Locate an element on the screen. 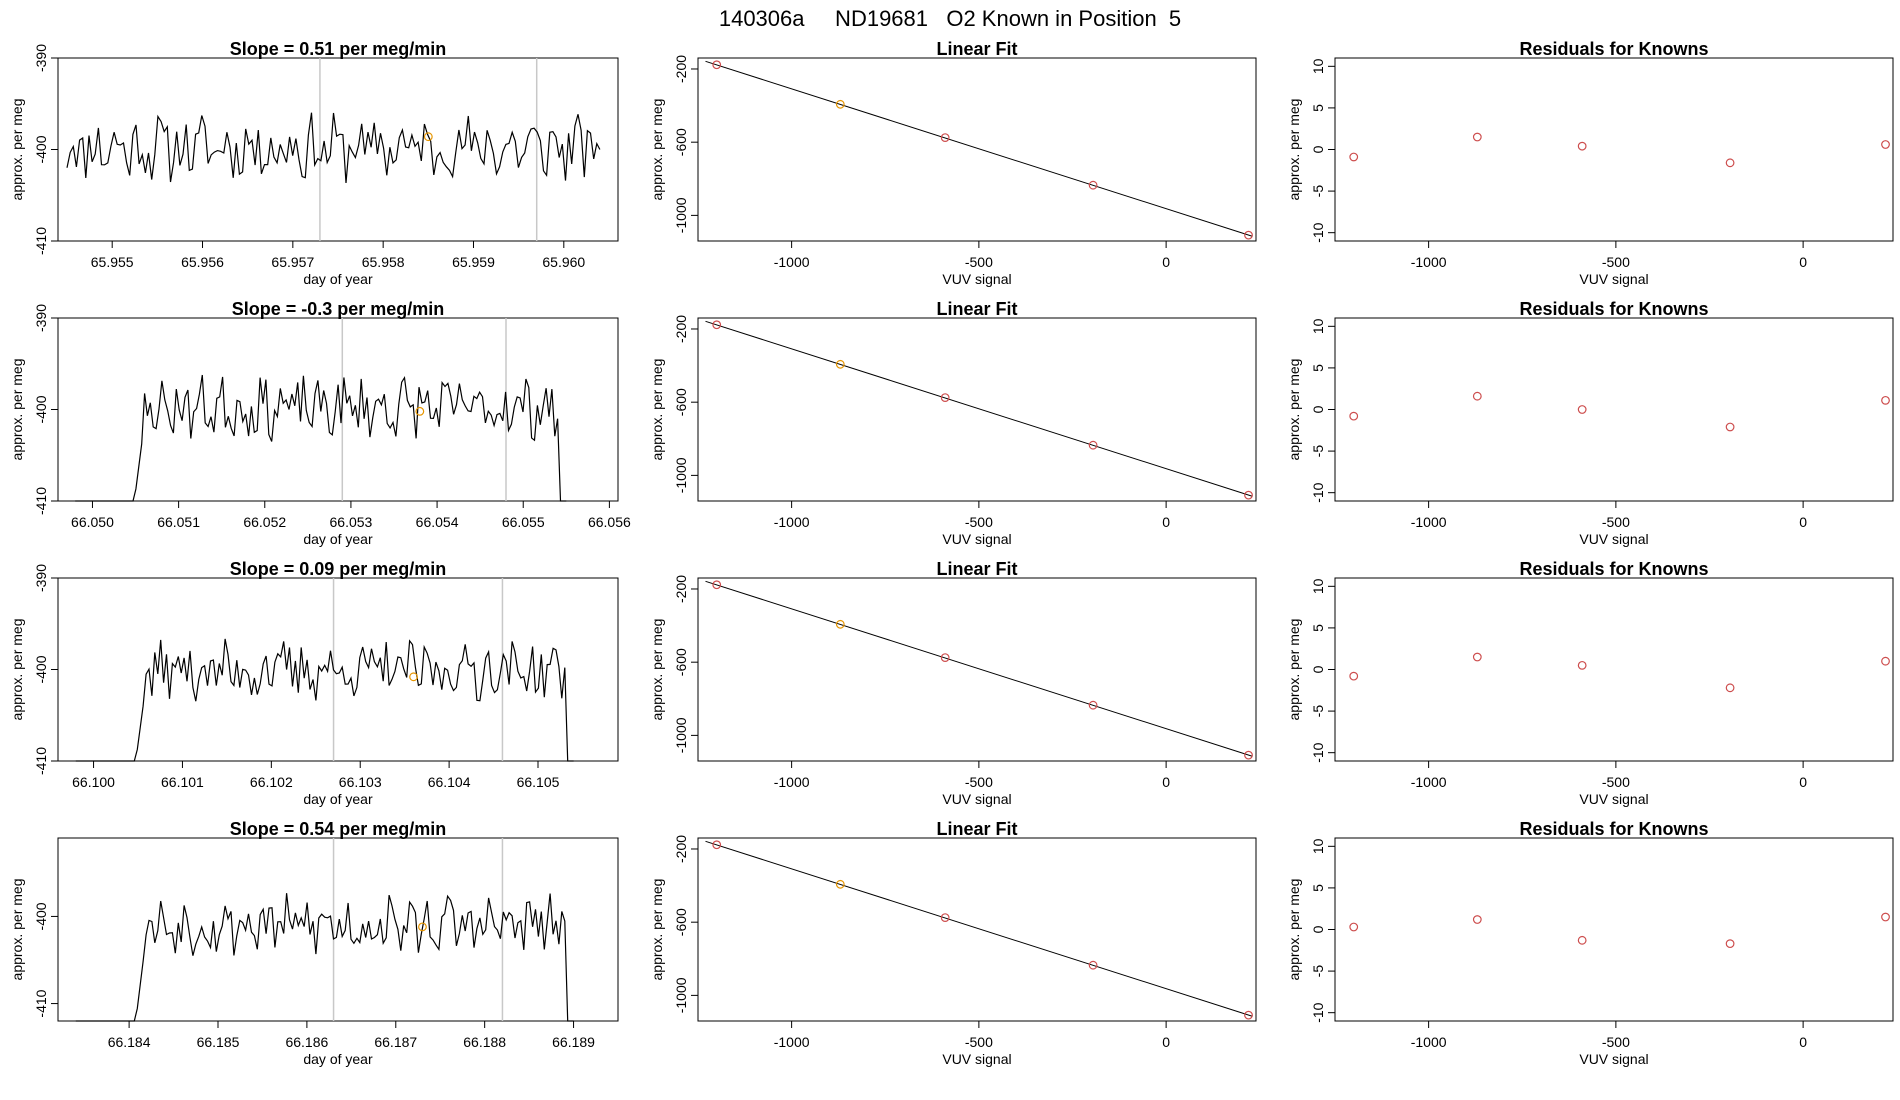 The image size is (1900, 1100). x-tick-label: 66.050 is located at coordinates (92, 522).